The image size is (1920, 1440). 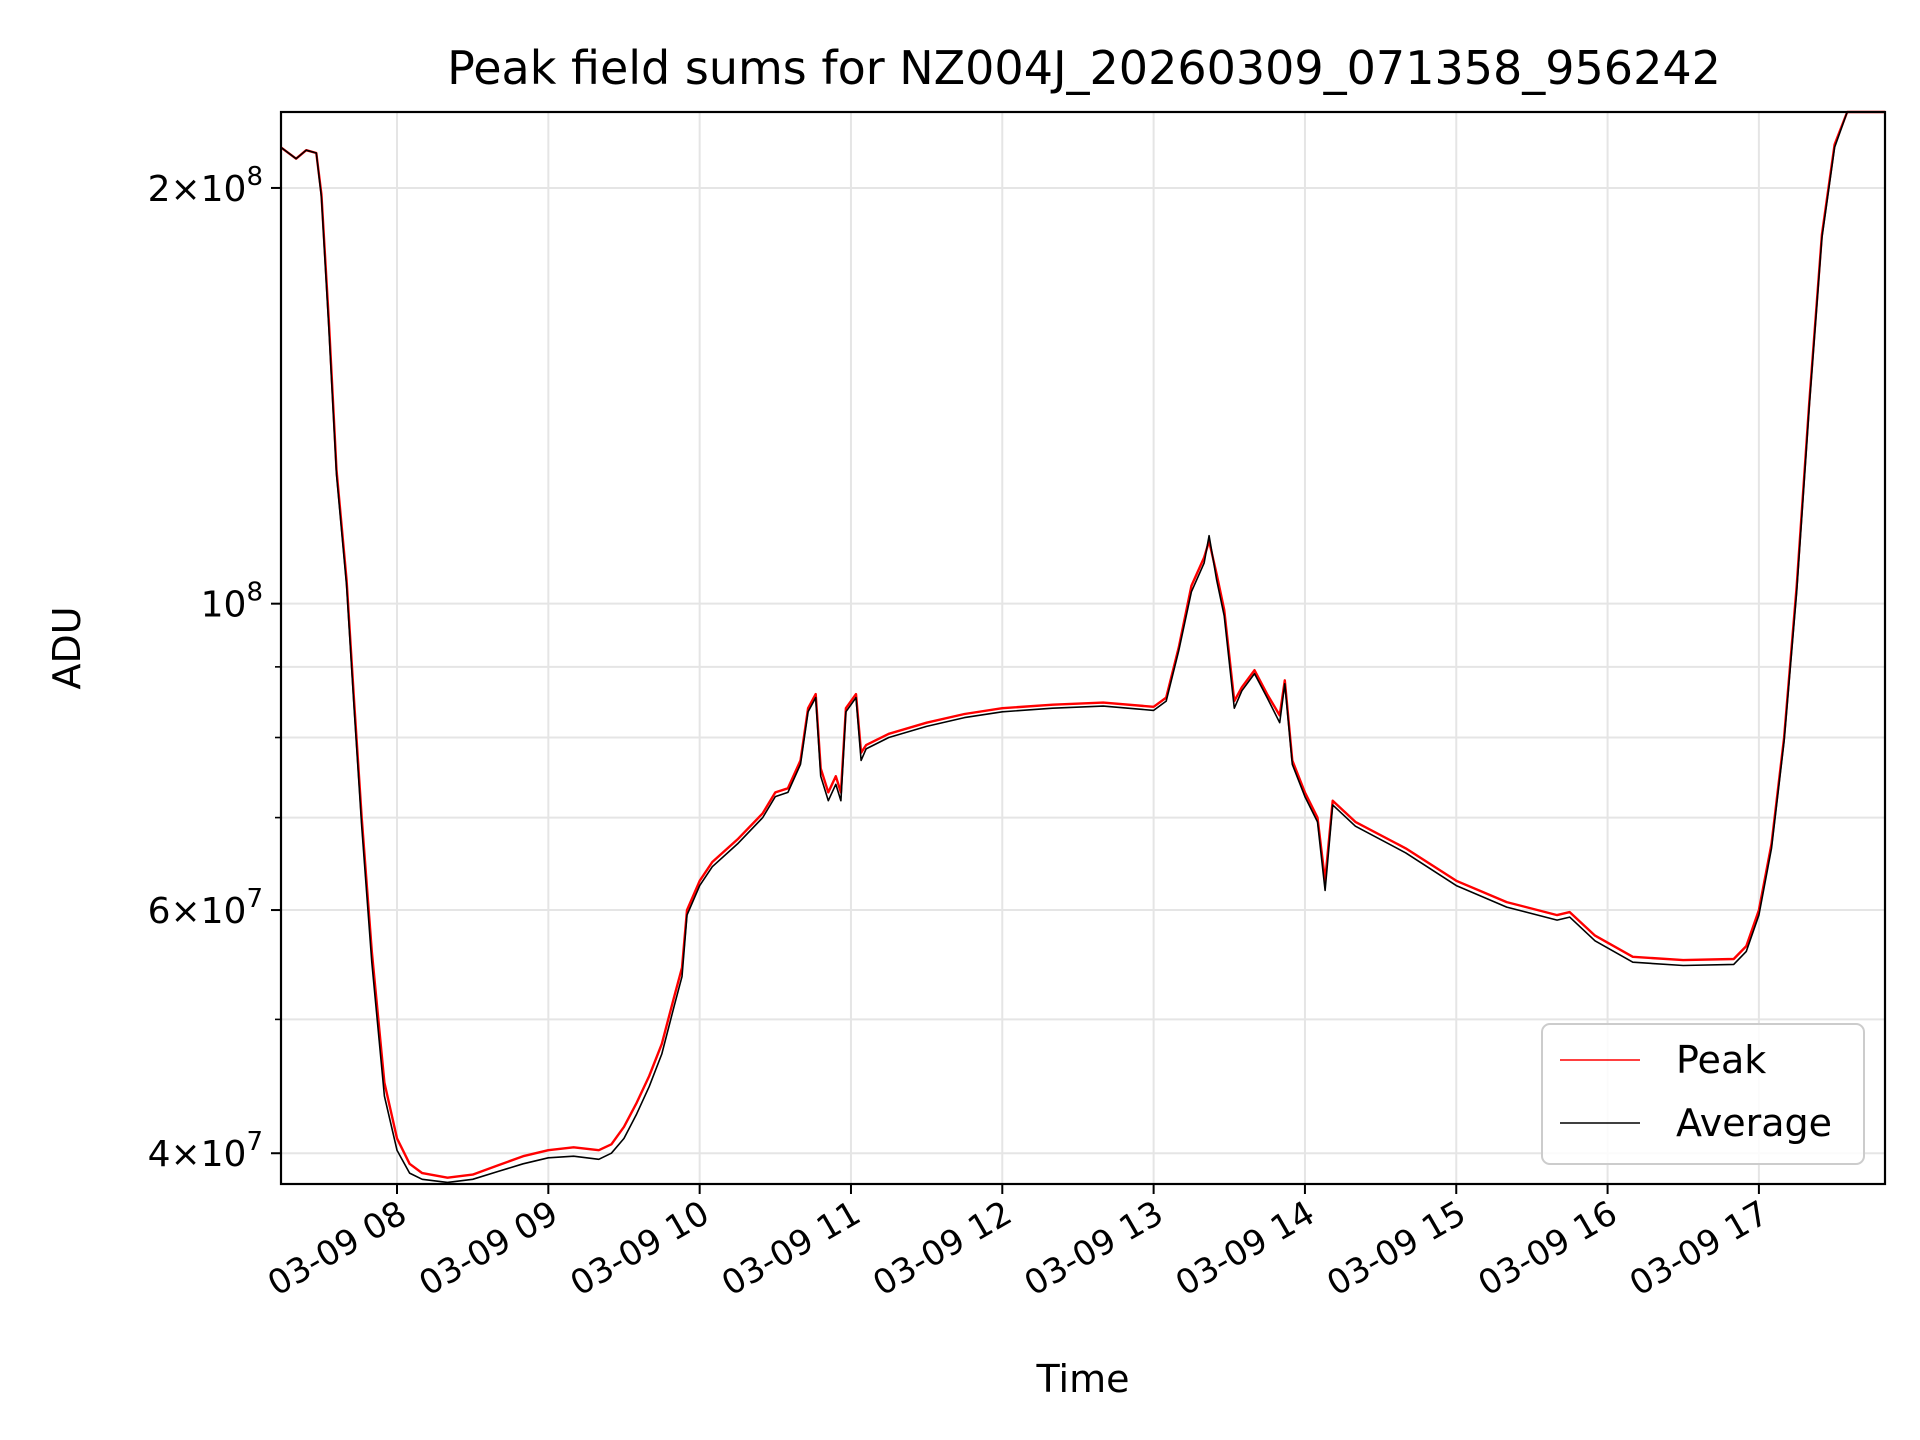 I want to click on legend: Peak Average, so click(x=1703, y=1094).